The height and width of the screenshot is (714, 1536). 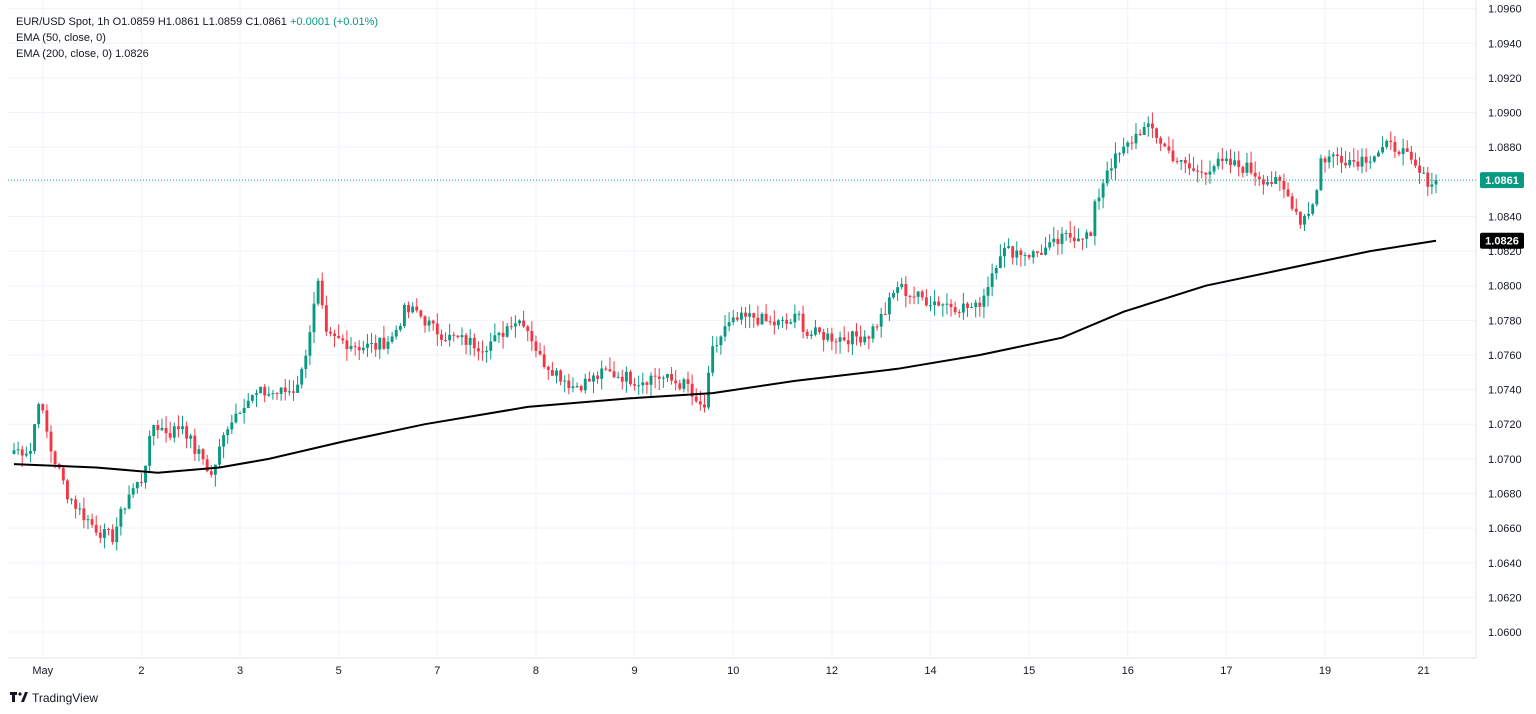 What do you see at coordinates (437, 671) in the screenshot?
I see `x-tick-label: 7` at bounding box center [437, 671].